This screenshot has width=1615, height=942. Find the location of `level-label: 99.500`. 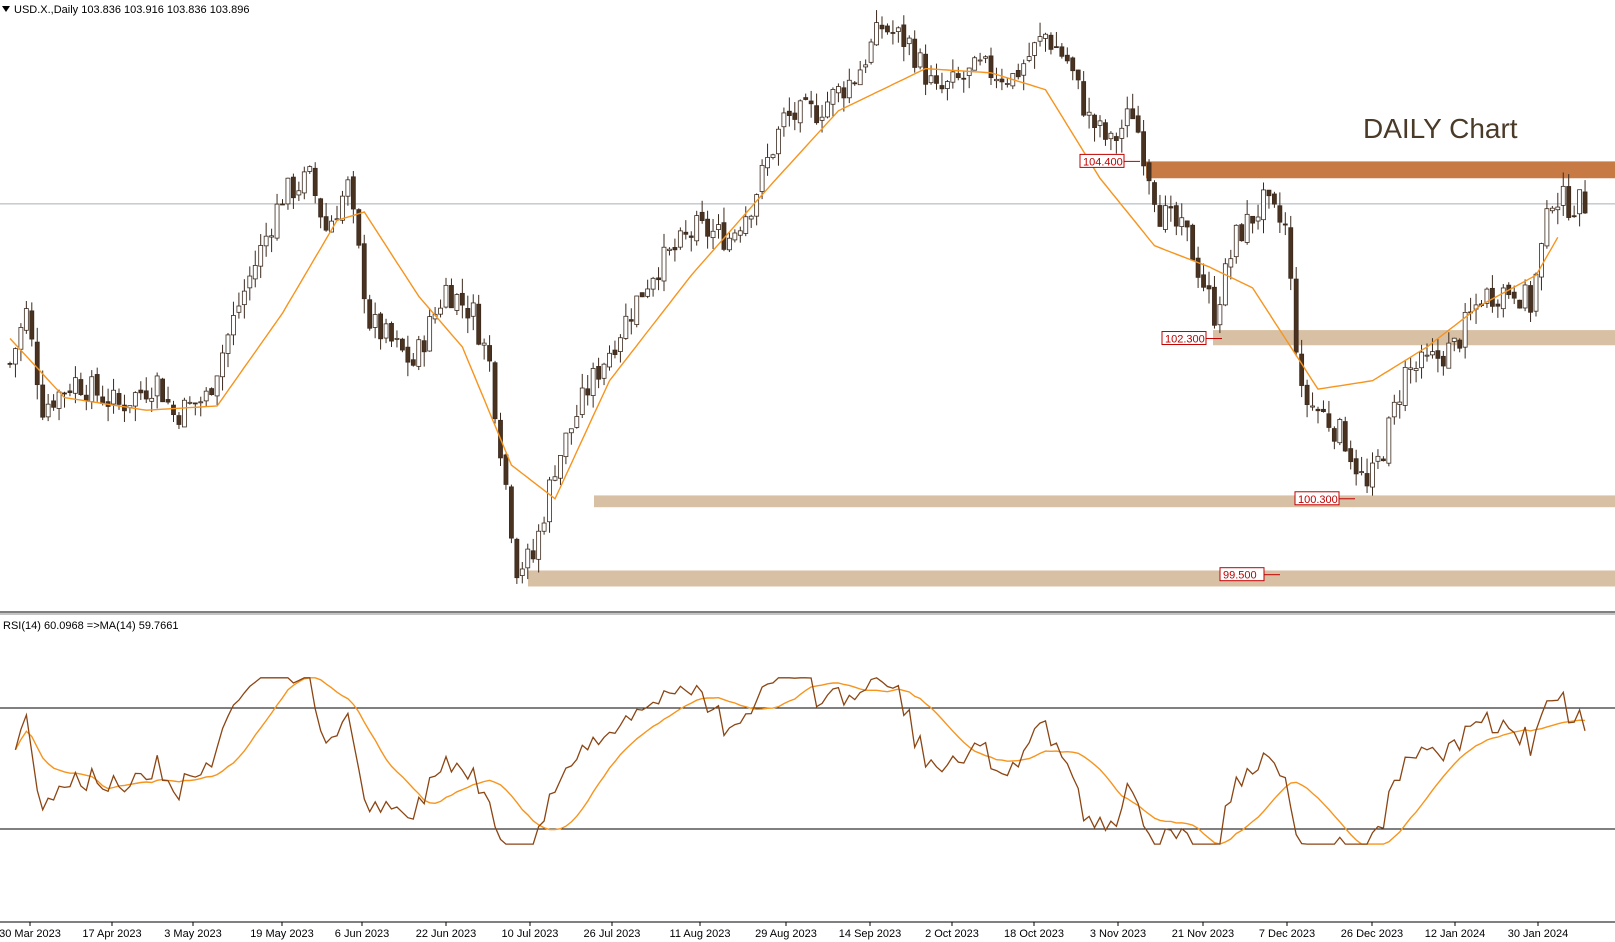

level-label: 99.500 is located at coordinates (1240, 576).